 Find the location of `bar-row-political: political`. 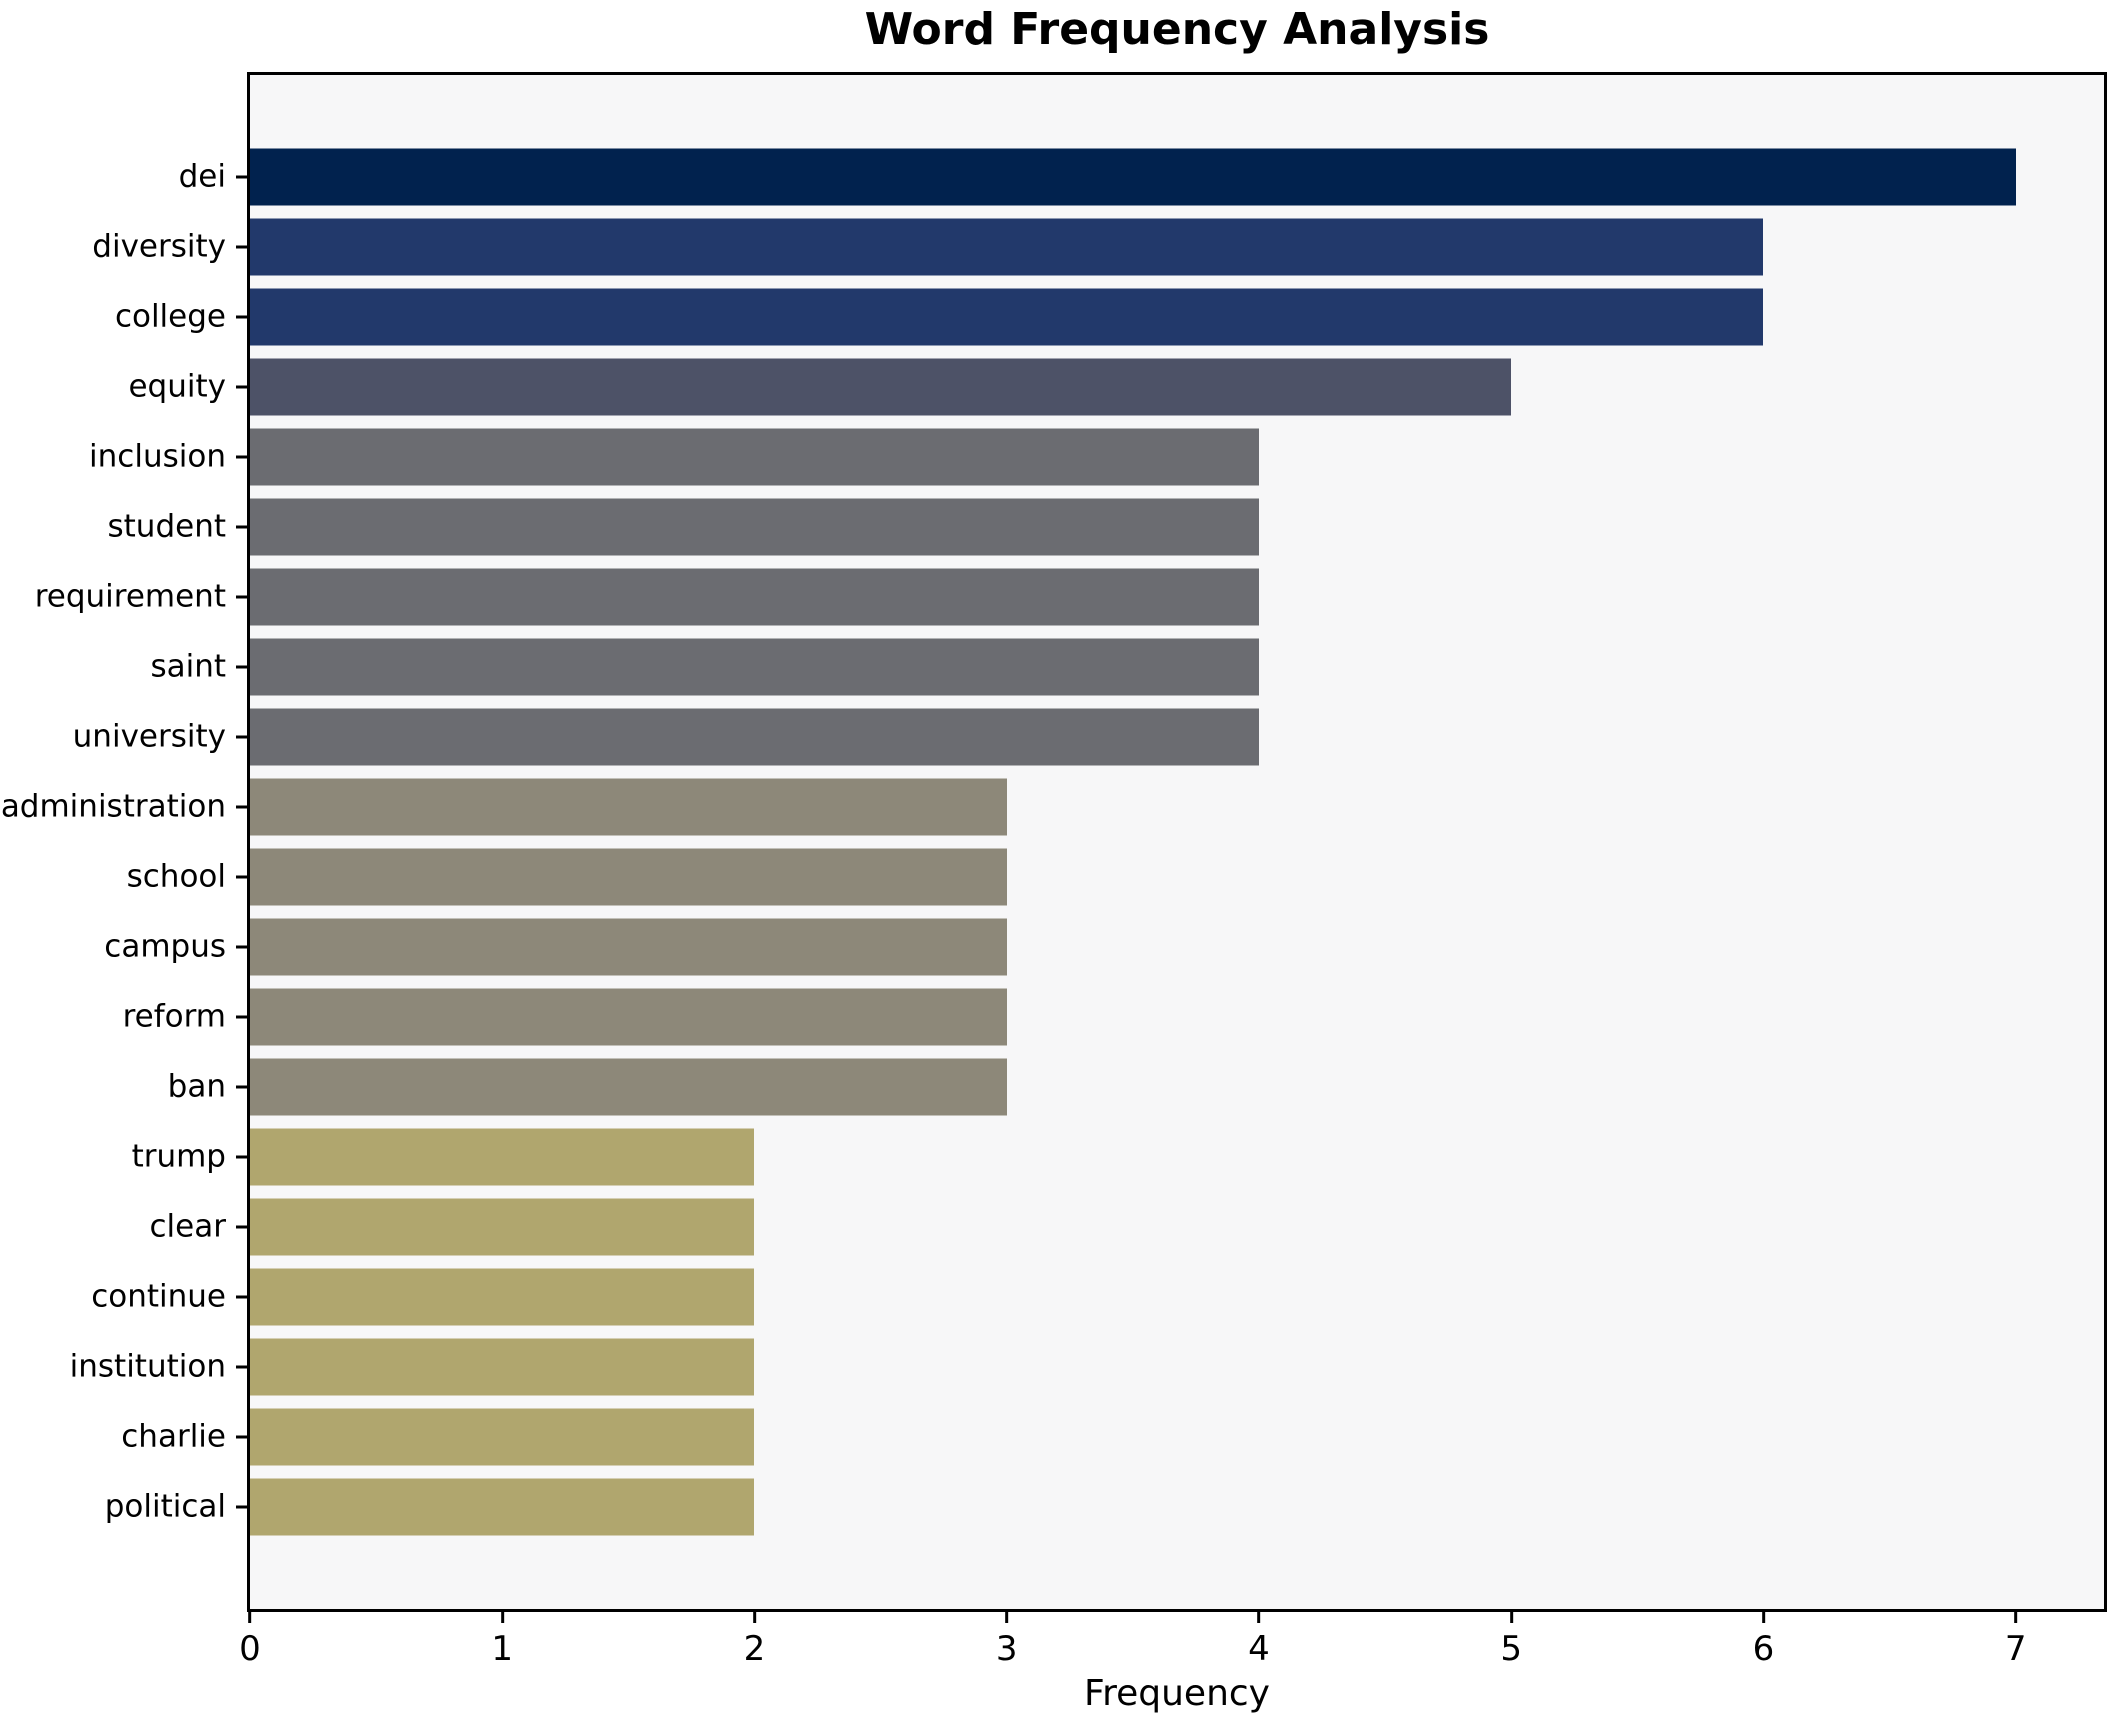

bar-row-political: political is located at coordinates (1104, 1507).